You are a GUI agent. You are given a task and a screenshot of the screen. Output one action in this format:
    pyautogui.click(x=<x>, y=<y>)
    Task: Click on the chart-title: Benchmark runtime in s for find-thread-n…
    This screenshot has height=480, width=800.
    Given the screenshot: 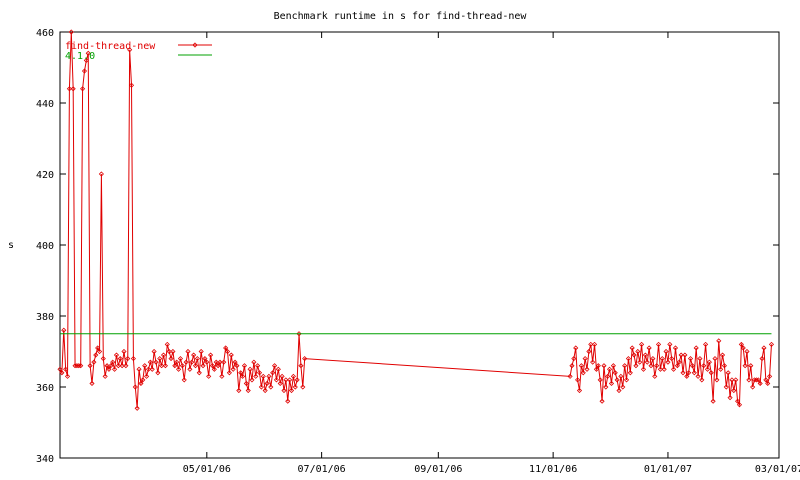 What is the action you would take?
    pyautogui.click(x=401, y=16)
    